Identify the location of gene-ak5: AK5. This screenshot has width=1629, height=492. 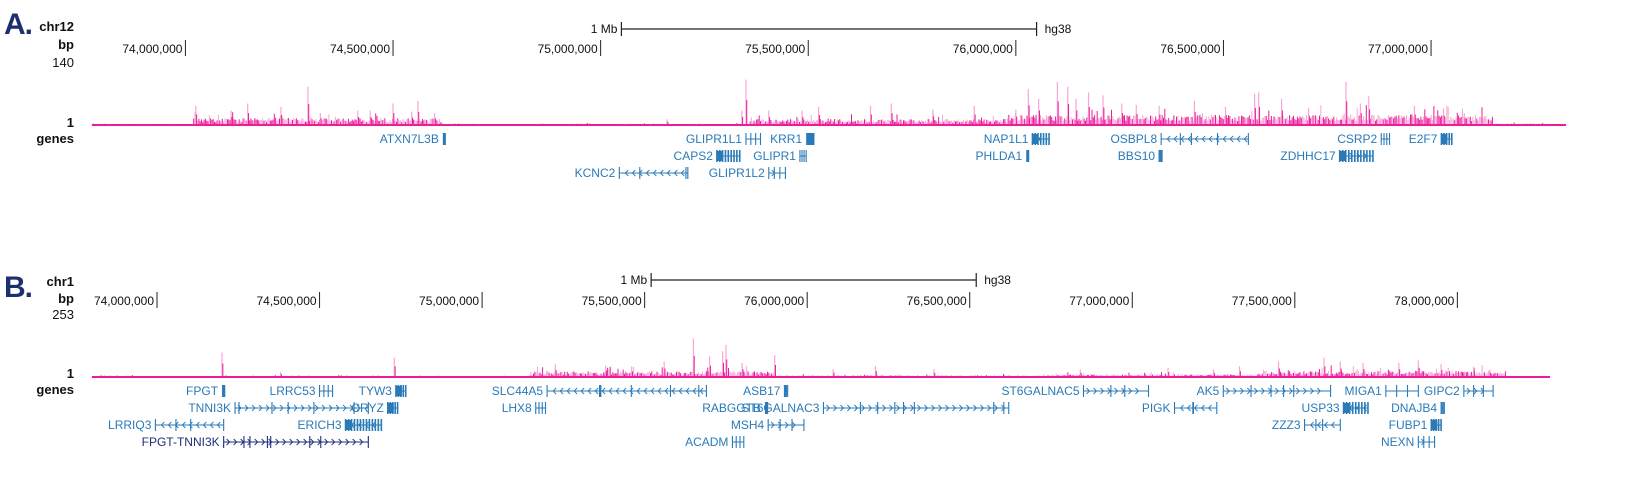
(1264, 391).